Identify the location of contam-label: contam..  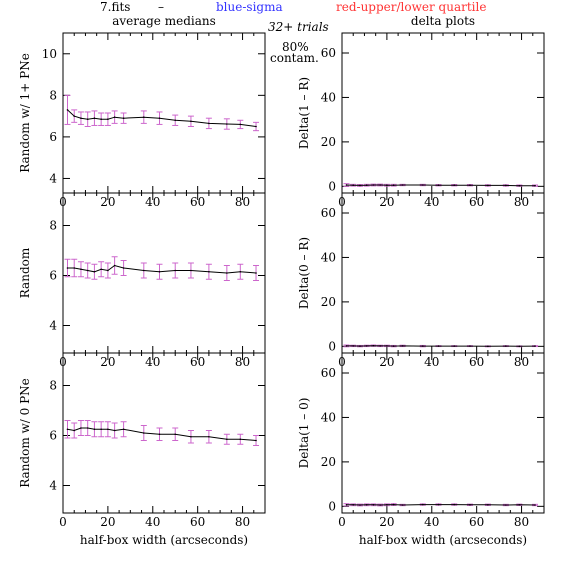
(294, 58).